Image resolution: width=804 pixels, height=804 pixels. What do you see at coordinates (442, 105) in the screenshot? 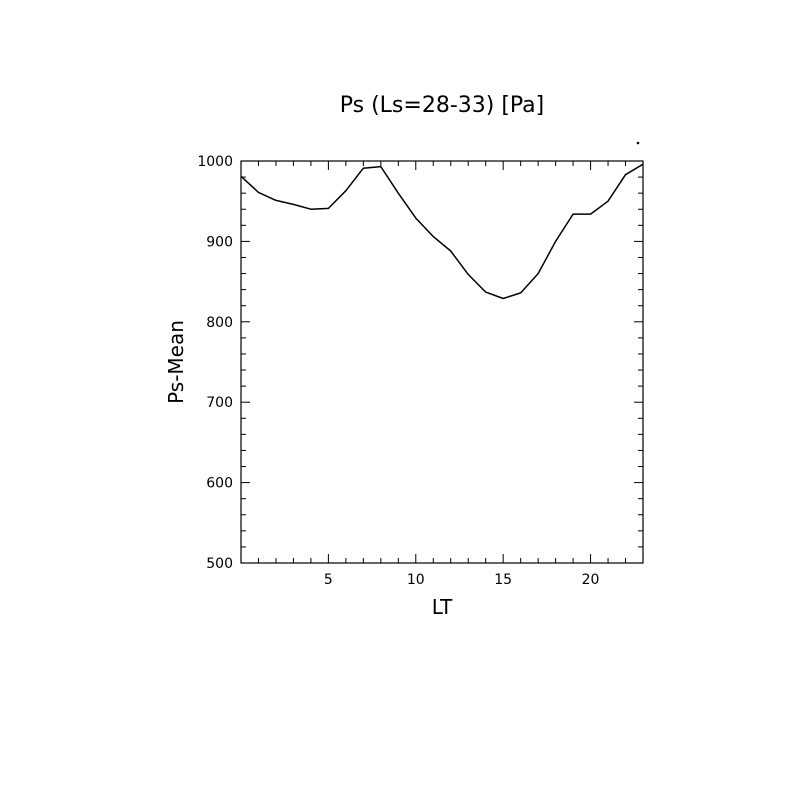
I see `chart-title: Ps (Ls=28-33) [Pa]` at bounding box center [442, 105].